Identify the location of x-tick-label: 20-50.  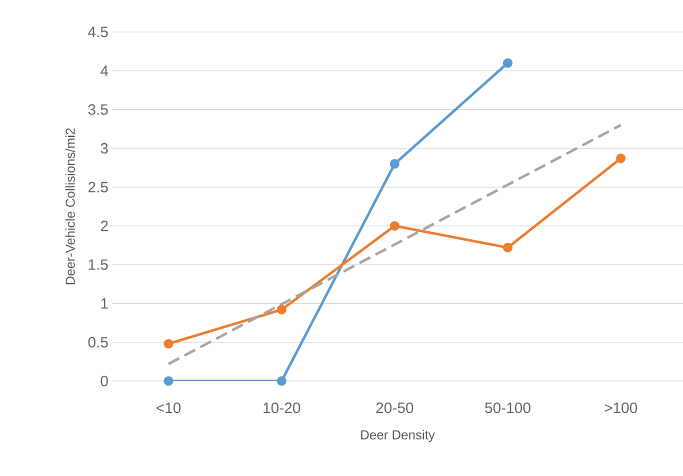
(395, 408).